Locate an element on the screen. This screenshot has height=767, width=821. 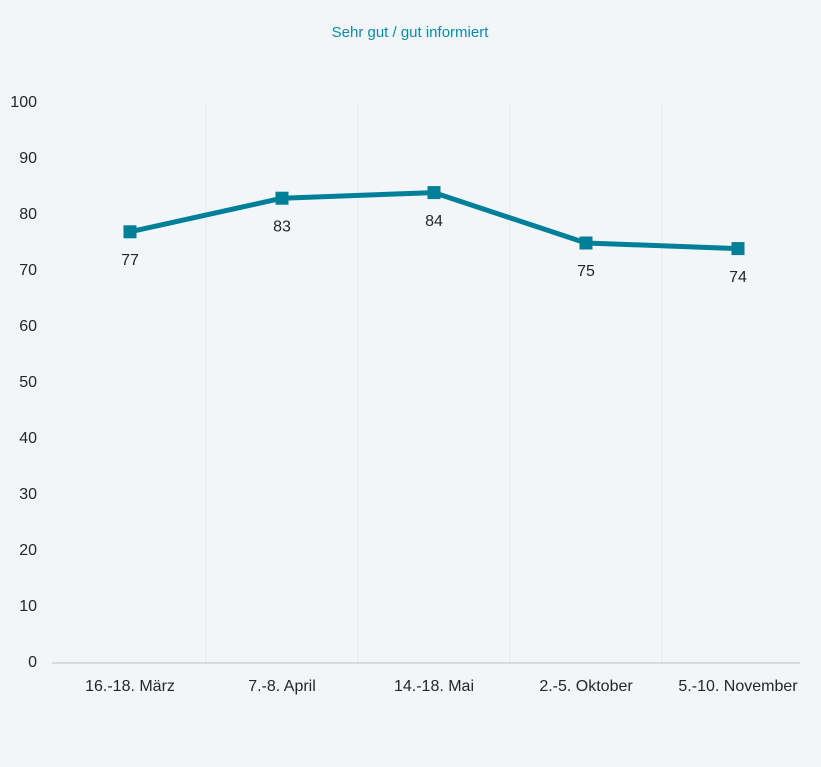
y-tick-label: 40 is located at coordinates (28, 438).